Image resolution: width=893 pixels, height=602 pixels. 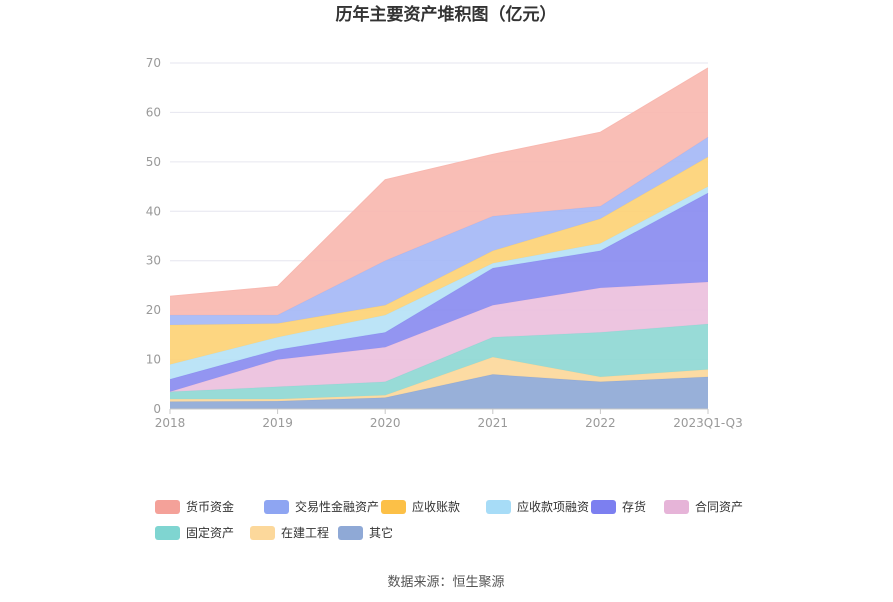 I want to click on legend-item: 在建工程, so click(x=289, y=532).